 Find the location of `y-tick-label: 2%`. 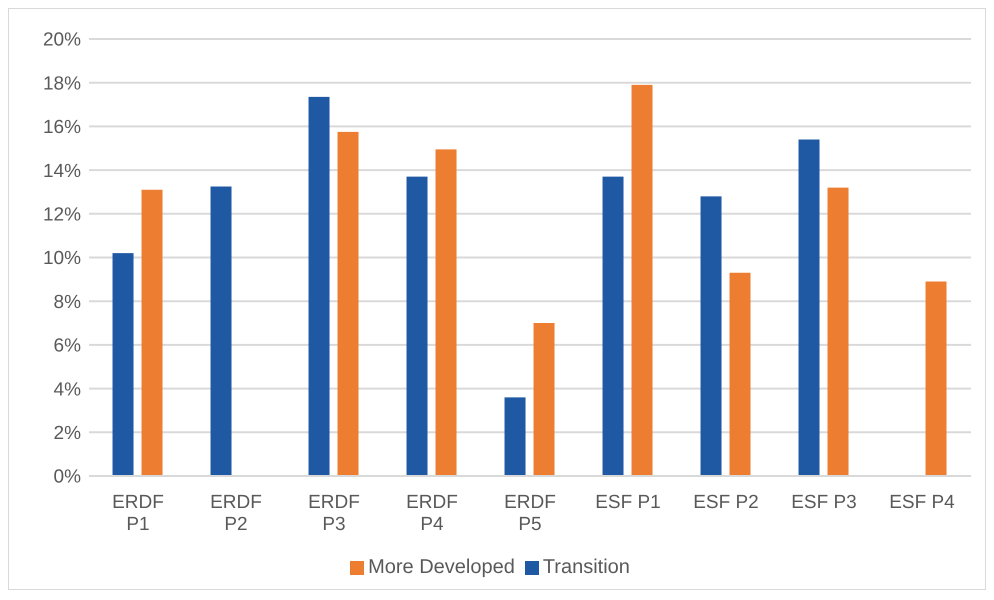

y-tick-label: 2% is located at coordinates (68, 433).